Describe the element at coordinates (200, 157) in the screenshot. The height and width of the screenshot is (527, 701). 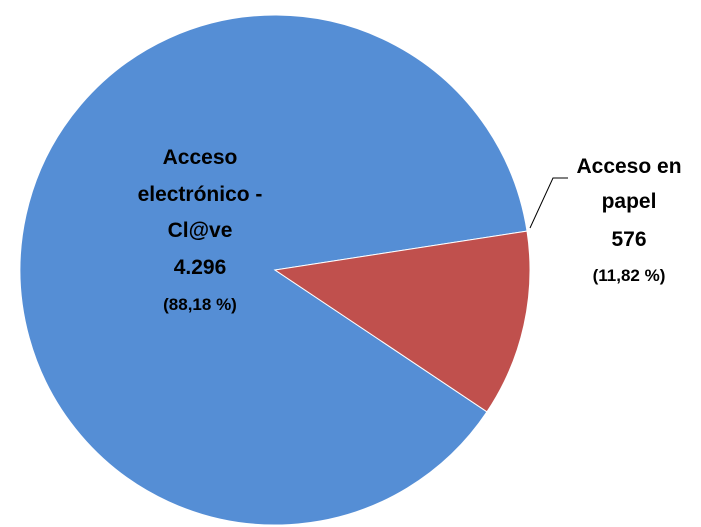
I see `slice-label-line: Acceso` at that location.